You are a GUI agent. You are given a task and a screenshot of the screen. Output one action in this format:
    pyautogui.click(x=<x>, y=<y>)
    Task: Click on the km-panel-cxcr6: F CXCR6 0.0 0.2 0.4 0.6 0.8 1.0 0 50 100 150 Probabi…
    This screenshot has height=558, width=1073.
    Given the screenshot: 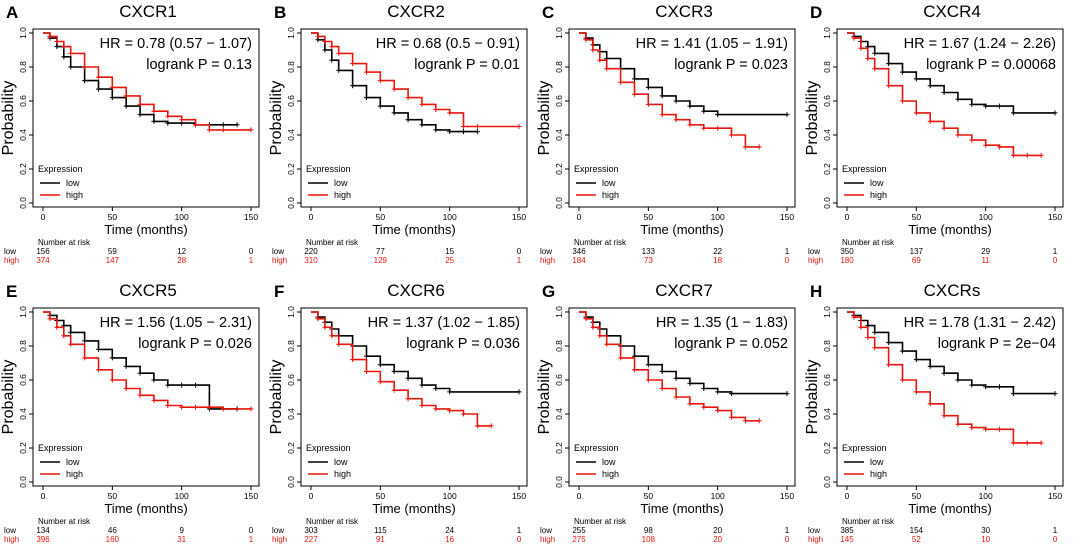 What is the action you would take?
    pyautogui.click(x=402, y=418)
    